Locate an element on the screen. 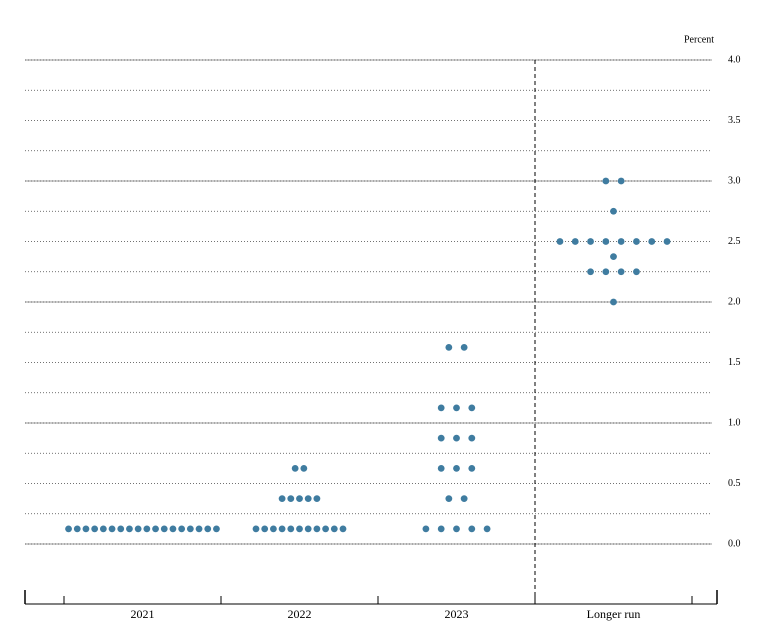 This screenshot has width=774, height=640. x-tick-label: 2023 is located at coordinates (457, 614).